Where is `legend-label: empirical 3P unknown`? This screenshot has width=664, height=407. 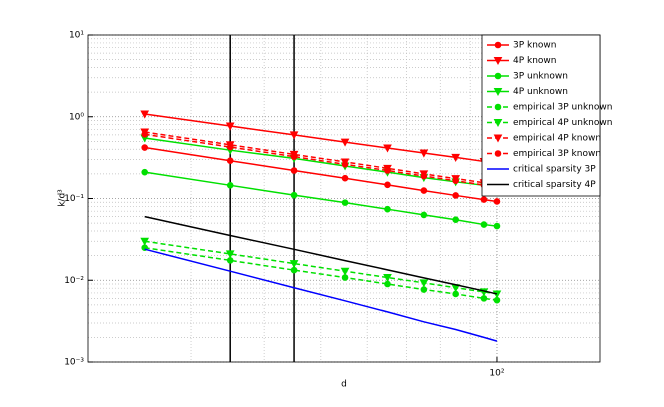
legend-label: empirical 3P unknown is located at coordinates (562, 108).